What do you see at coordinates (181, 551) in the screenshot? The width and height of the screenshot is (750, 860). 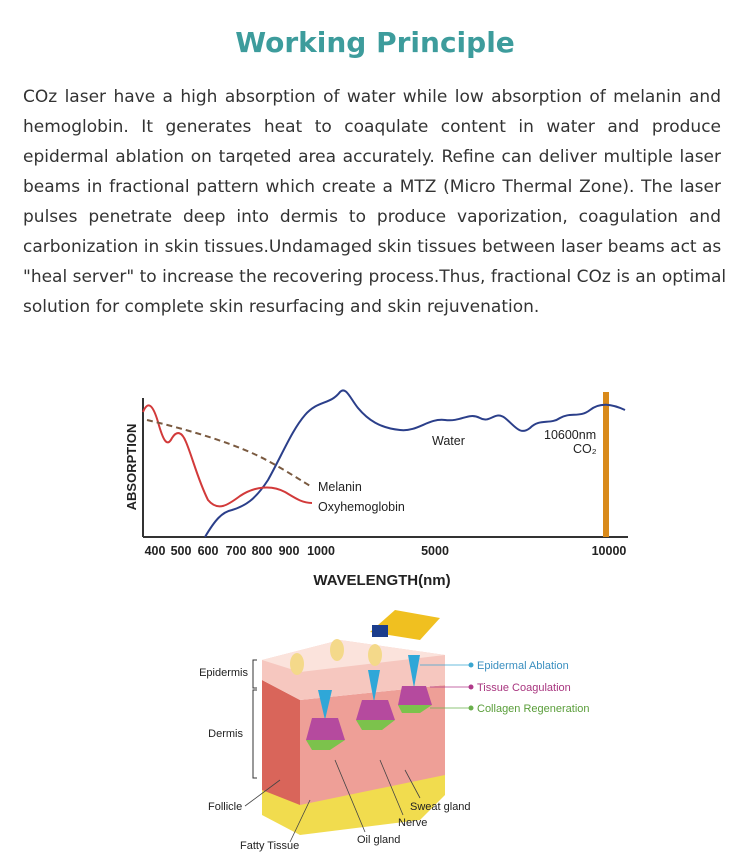 I see `x-tick-label: 500` at bounding box center [181, 551].